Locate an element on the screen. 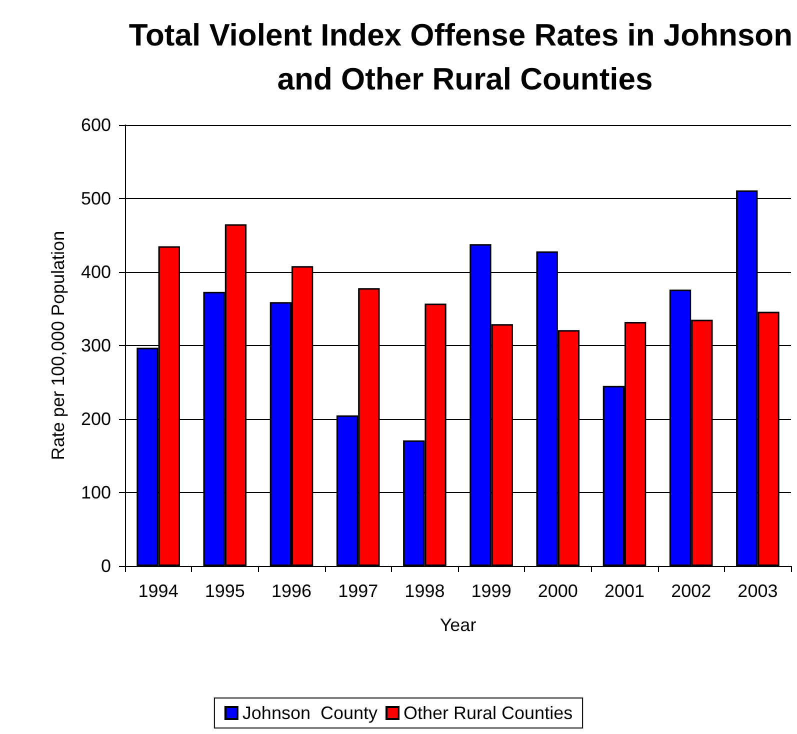 Image resolution: width=797 pixels, height=734 pixels. x-tick-label: 2002 is located at coordinates (691, 591).